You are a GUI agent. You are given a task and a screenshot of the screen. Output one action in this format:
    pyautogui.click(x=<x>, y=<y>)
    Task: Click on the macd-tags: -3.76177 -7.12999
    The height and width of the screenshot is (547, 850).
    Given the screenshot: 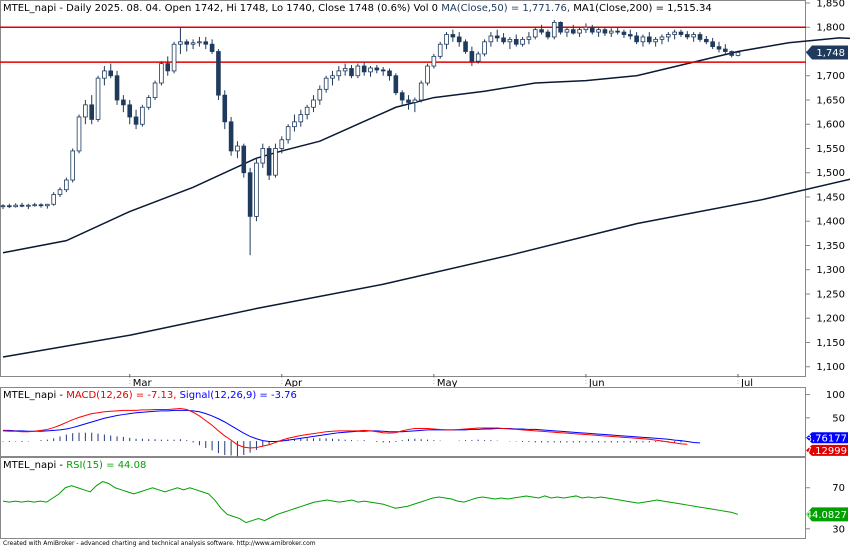 What is the action you would take?
    pyautogui.click(x=825, y=444)
    